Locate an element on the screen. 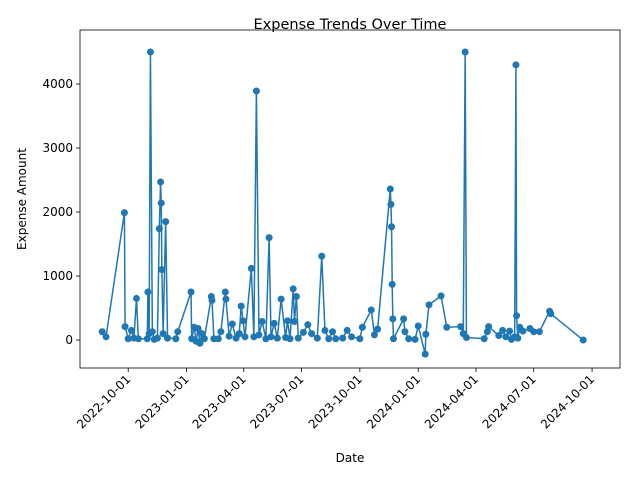 Image resolution: width=640 pixels, height=480 pixels. x-tick-label: 2023-01-01 is located at coordinates (162, 401).